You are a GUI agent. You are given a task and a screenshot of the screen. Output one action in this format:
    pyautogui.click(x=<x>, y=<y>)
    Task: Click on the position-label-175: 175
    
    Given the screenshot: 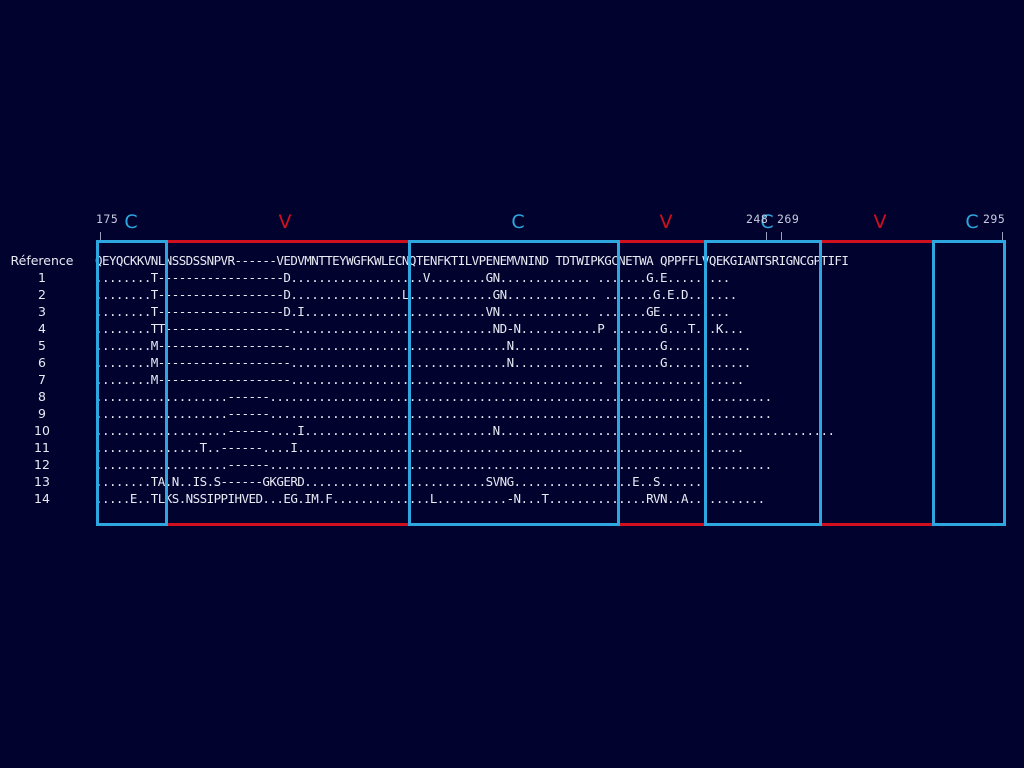 What is the action you would take?
    pyautogui.click(x=107, y=219)
    